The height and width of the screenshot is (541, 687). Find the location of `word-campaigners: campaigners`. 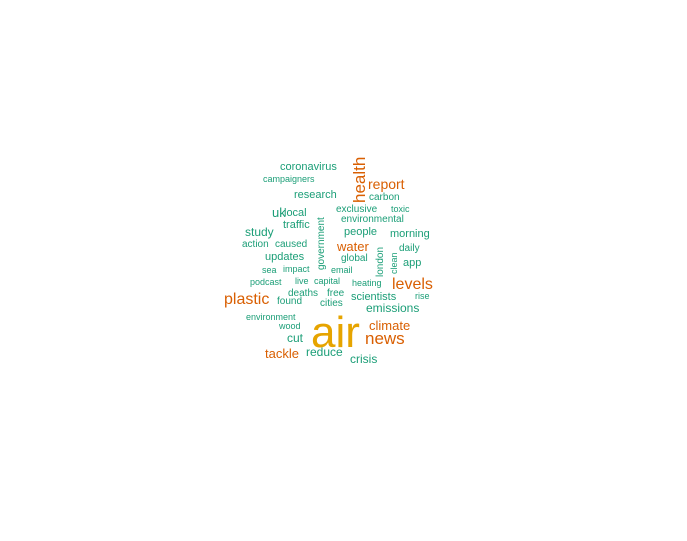

word-campaigners: campaigners is located at coordinates (289, 179).